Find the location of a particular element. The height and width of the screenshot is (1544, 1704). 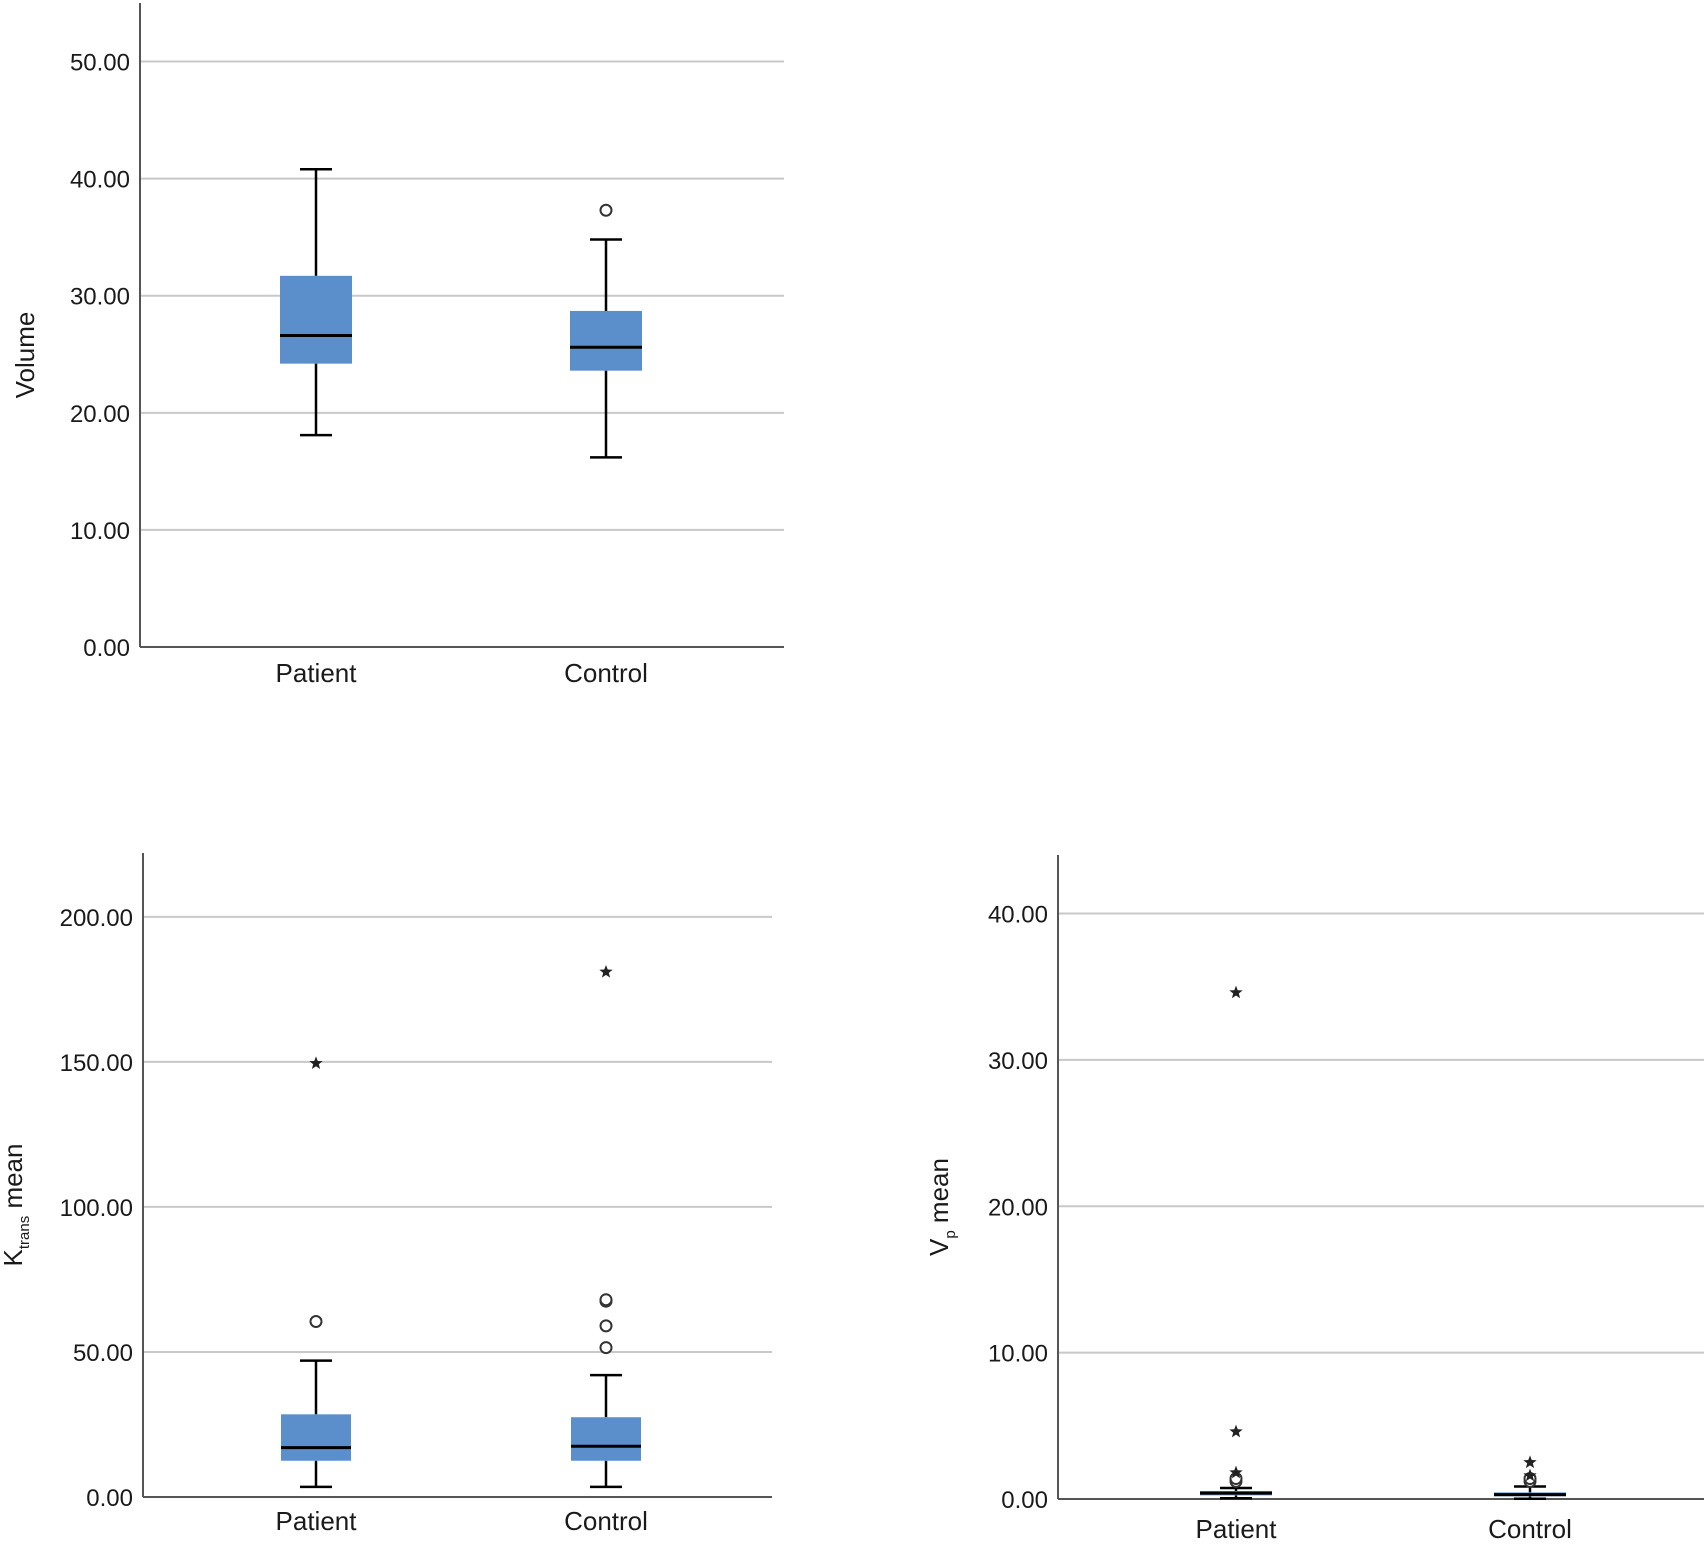

y-axis-label-main: V is located at coordinates (939, 1247).